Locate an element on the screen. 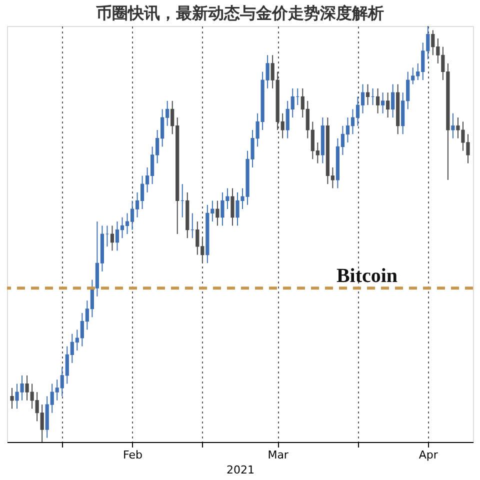 This screenshot has height=480, width=480. x-axis-title: 2021 is located at coordinates (240, 470).